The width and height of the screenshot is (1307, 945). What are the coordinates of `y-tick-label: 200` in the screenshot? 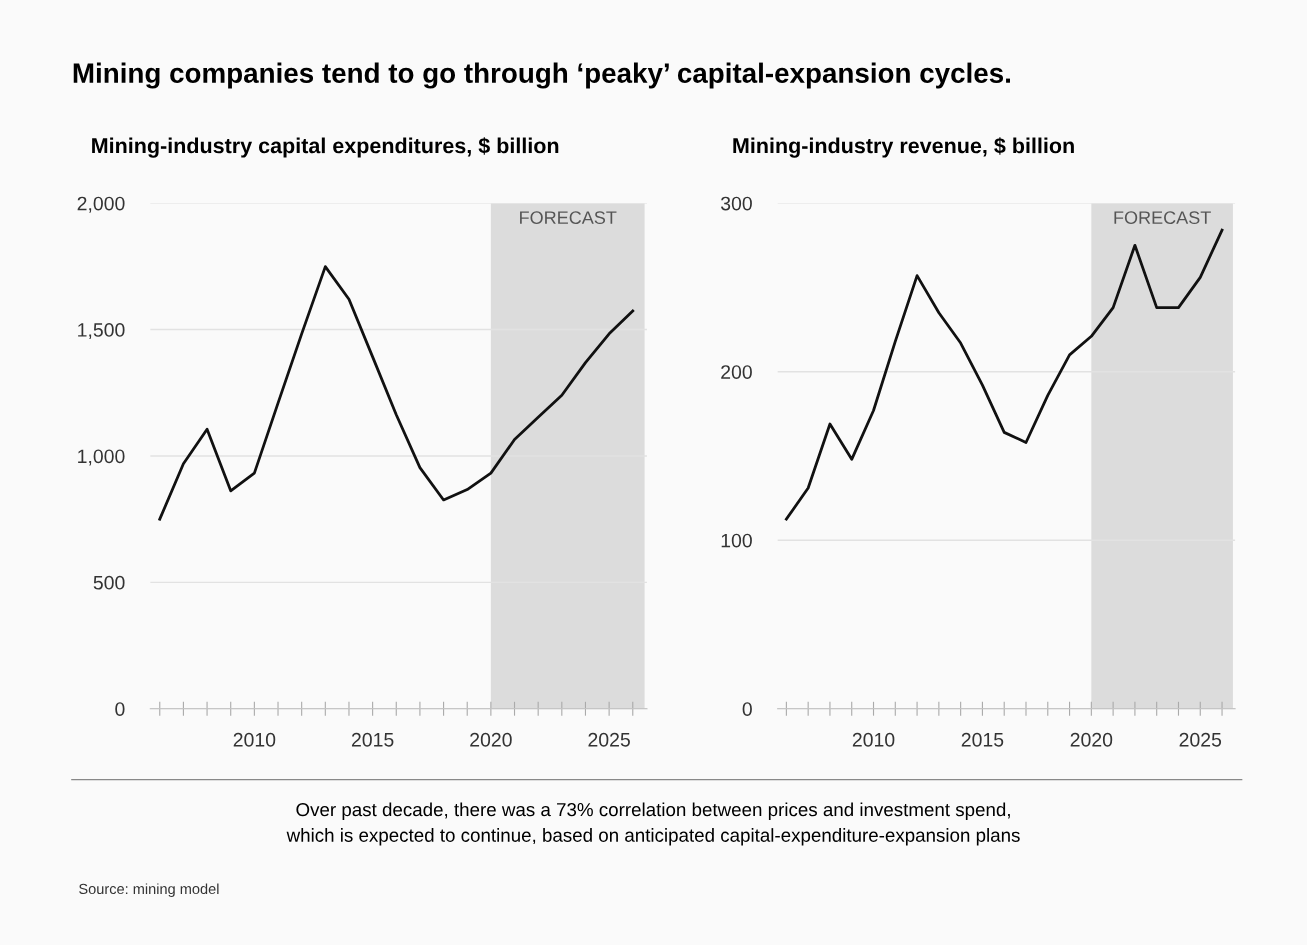 It's located at (736, 372).